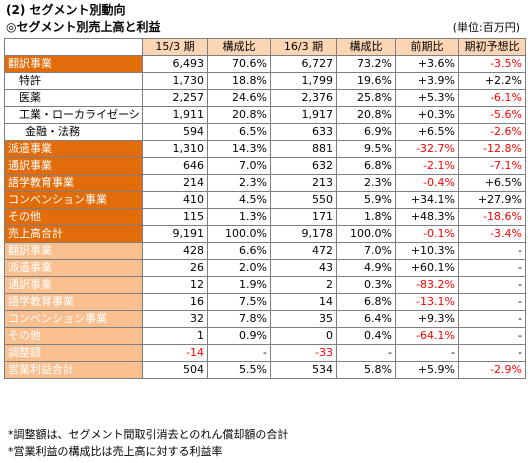 Image resolution: width=528 pixels, height=463 pixels. I want to click on table-cell: +27.9%, so click(492, 200).